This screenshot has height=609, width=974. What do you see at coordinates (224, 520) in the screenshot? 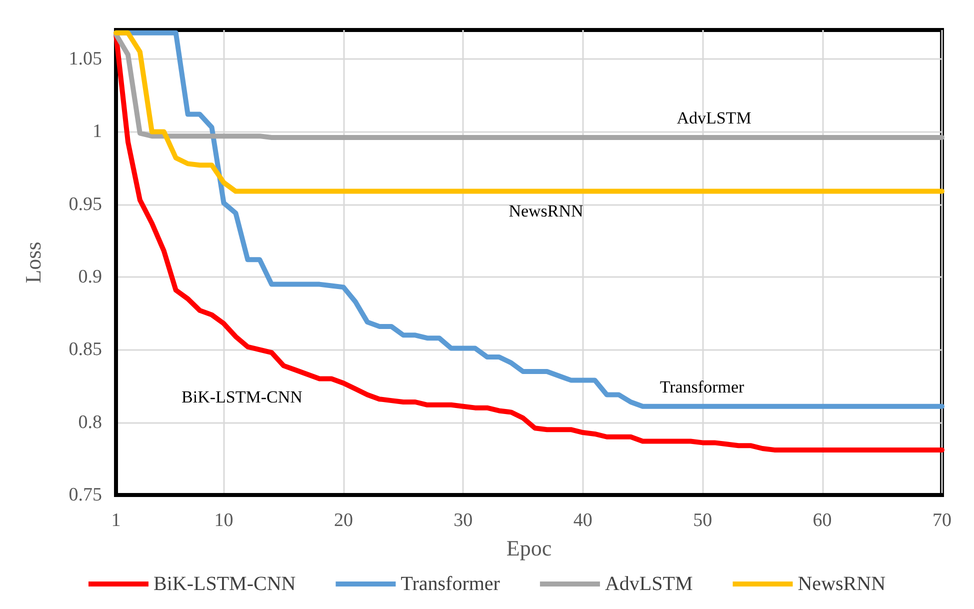
I see `x-tick-label: 10` at bounding box center [224, 520].